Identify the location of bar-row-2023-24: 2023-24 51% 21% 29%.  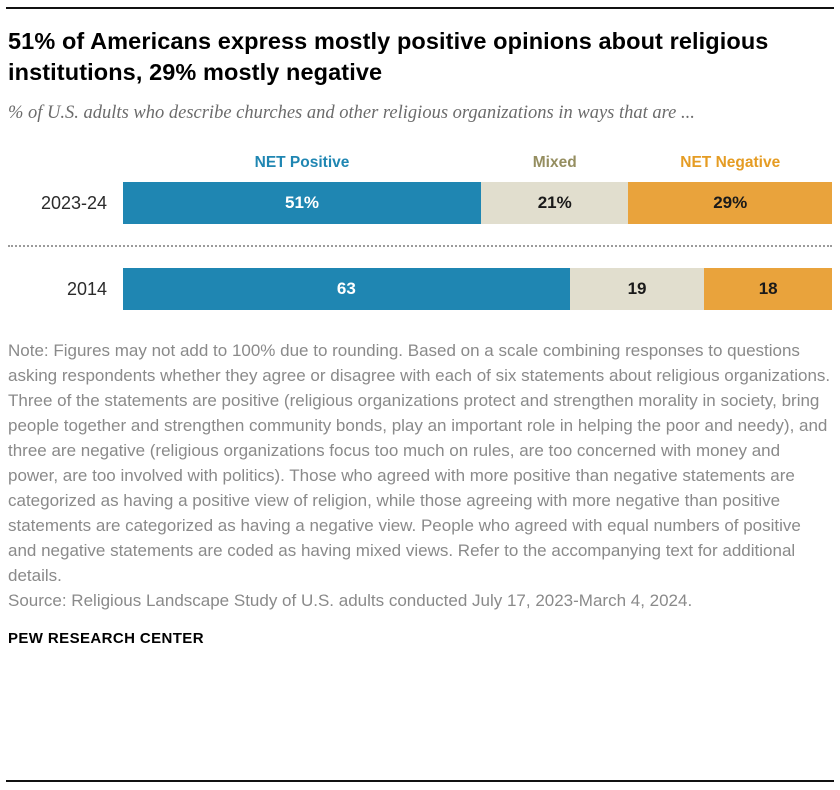
(420, 203).